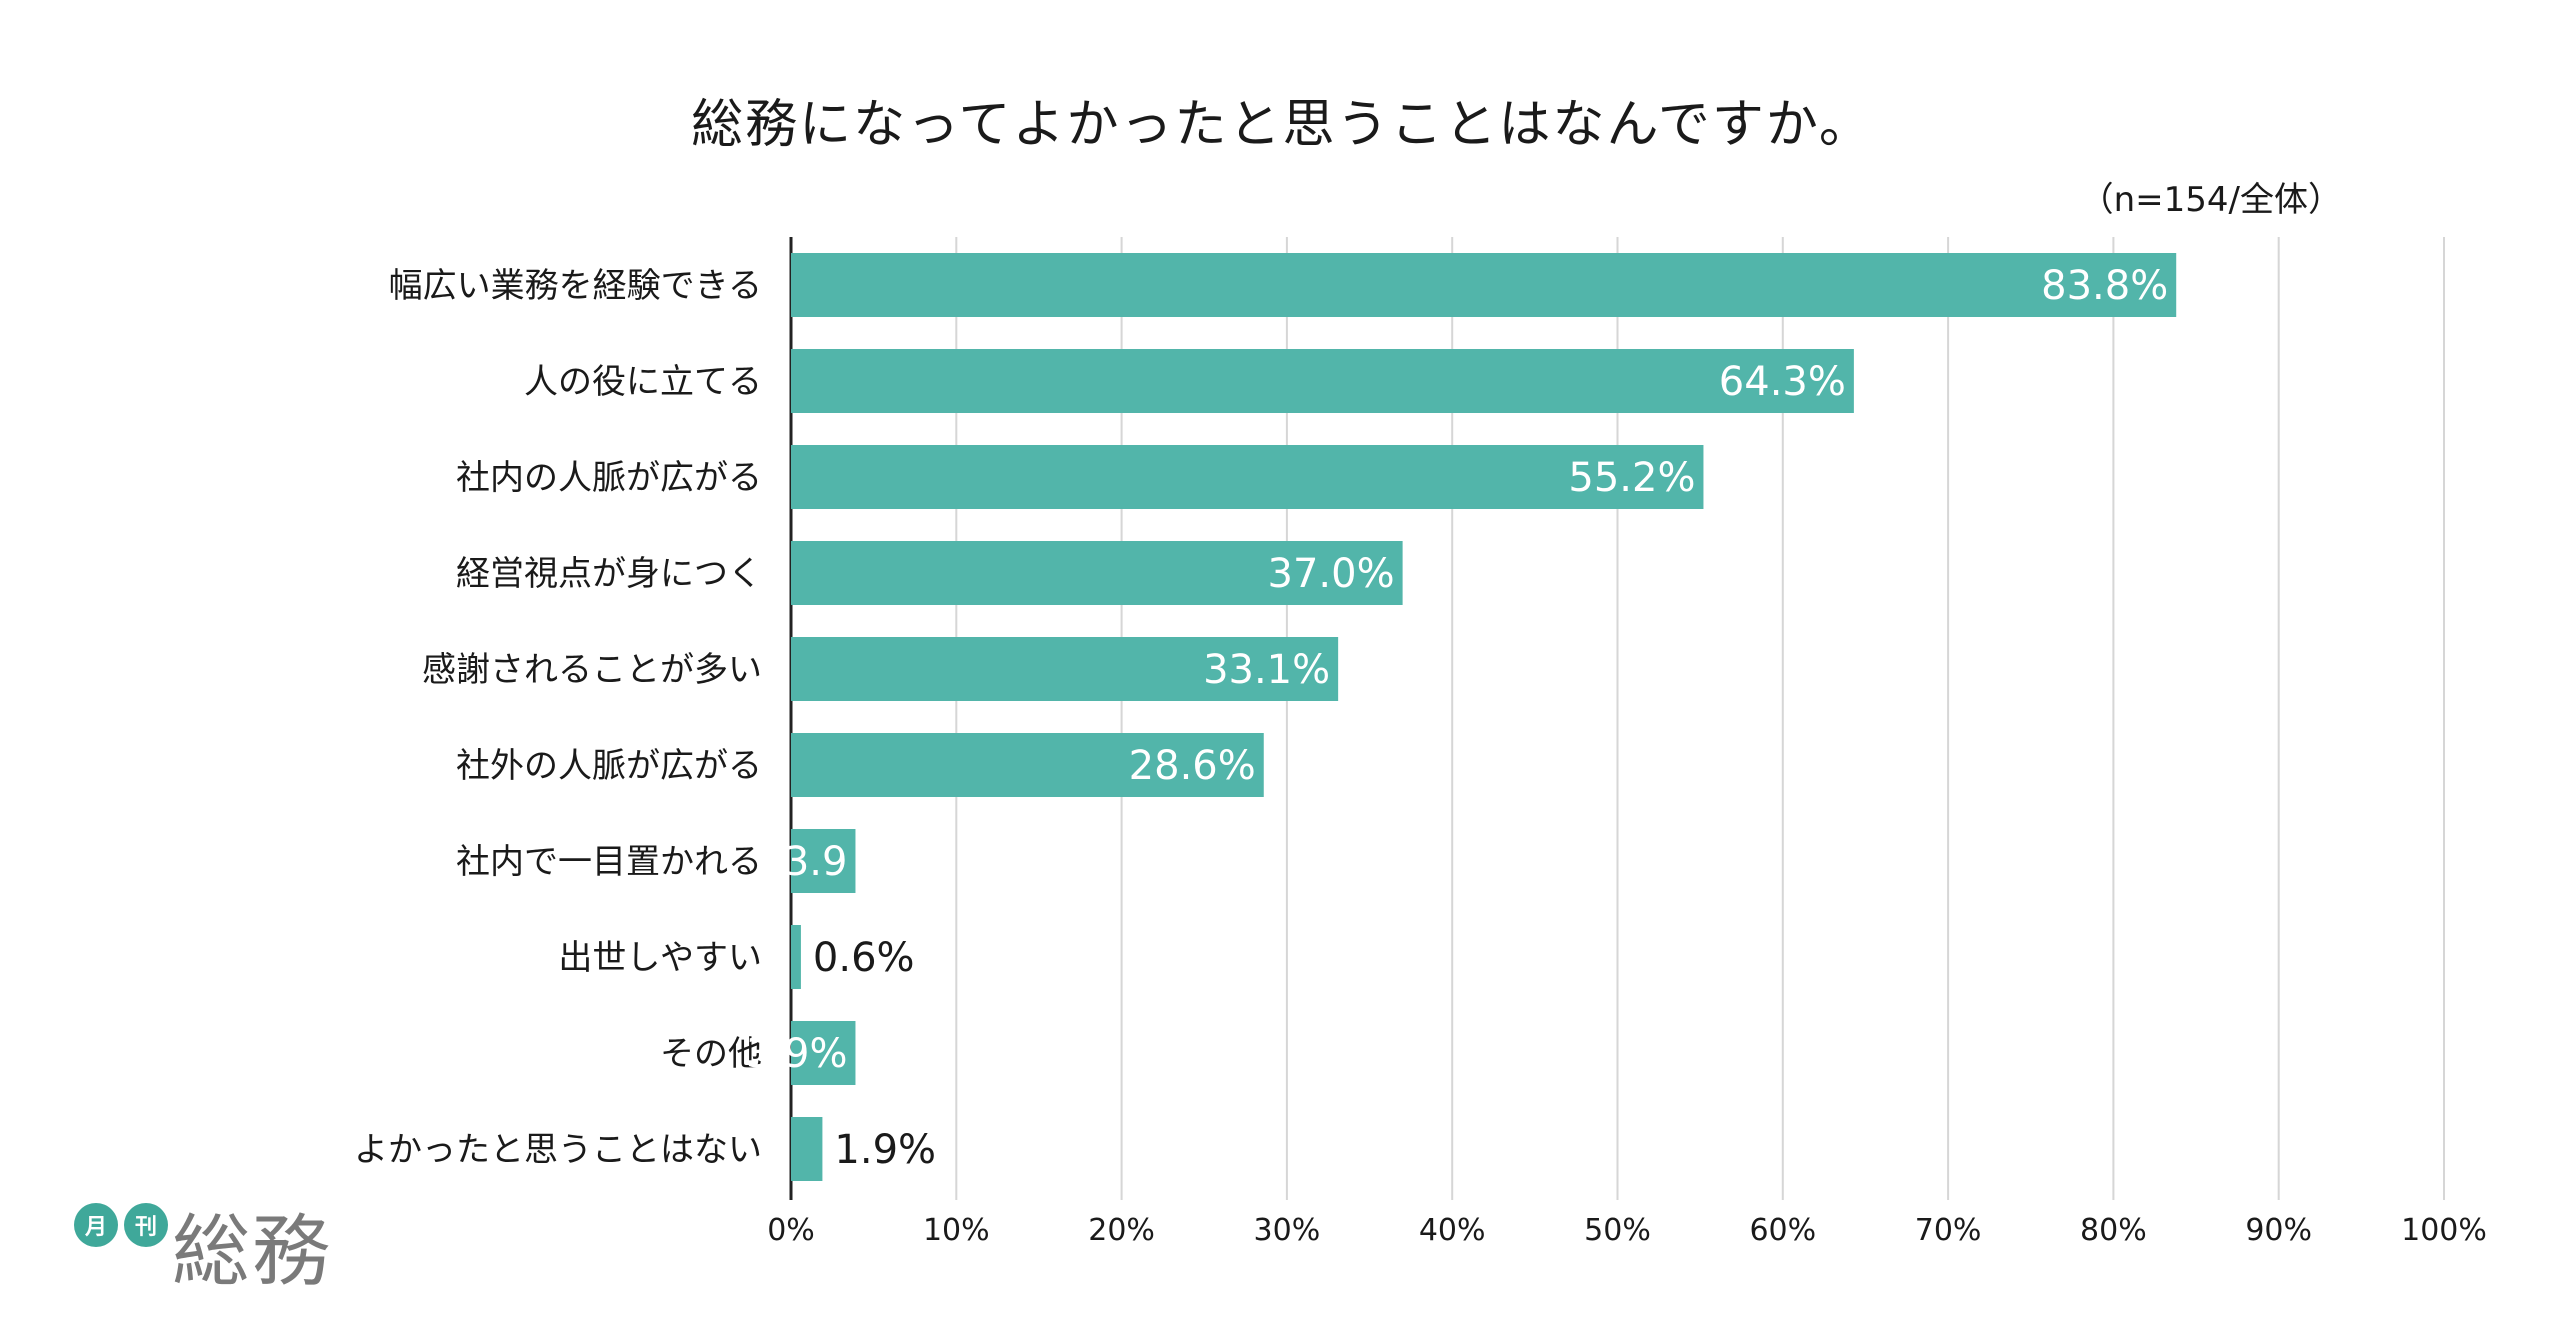 Image resolution: width=2564 pixels, height=1344 pixels. I want to click on logo-badge-month: 月, so click(96, 1225).